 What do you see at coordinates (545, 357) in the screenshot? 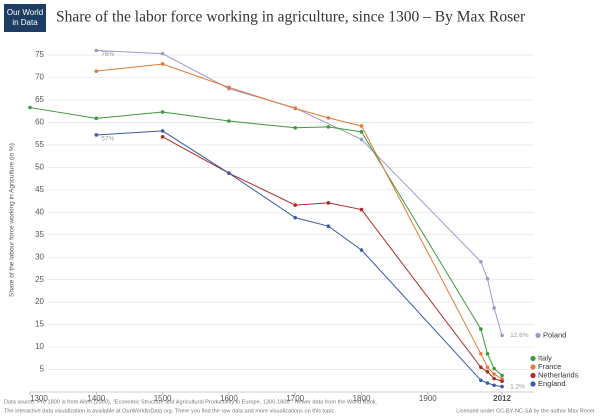
I see `legend-label: Italy` at bounding box center [545, 357].